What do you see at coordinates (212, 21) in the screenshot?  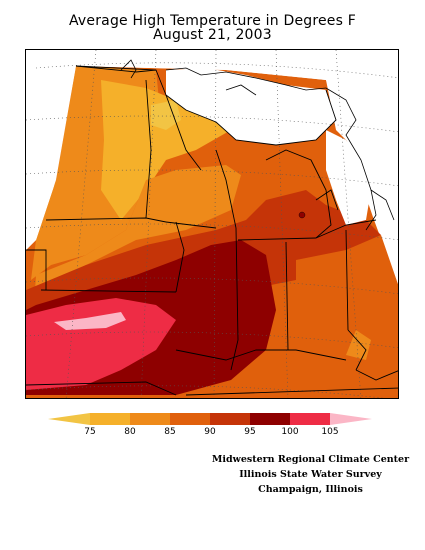 I see `map-title: Average High Temperature in Degrees F` at bounding box center [212, 21].